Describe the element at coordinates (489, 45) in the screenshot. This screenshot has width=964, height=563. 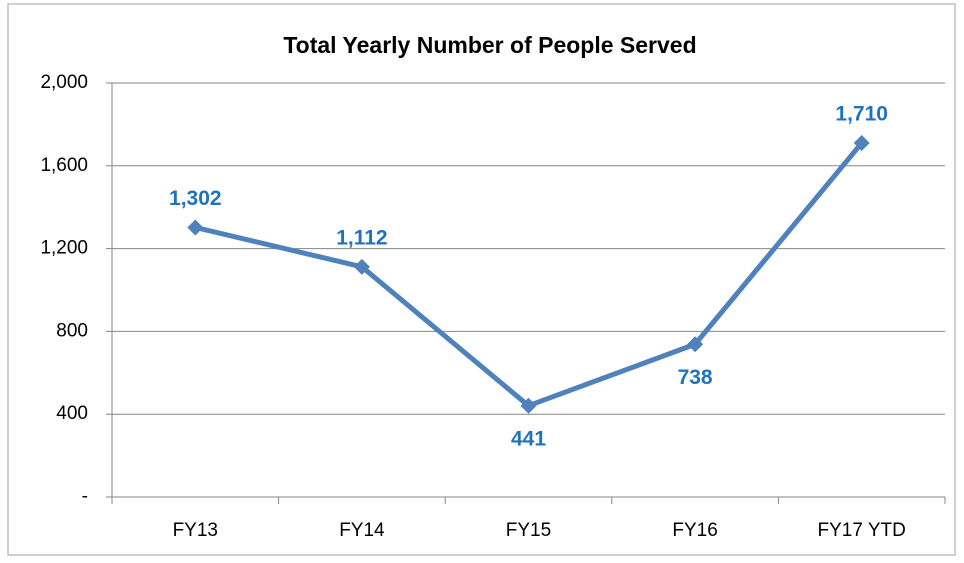
I see `chart-title: Total Yearly Number of People Served` at that location.